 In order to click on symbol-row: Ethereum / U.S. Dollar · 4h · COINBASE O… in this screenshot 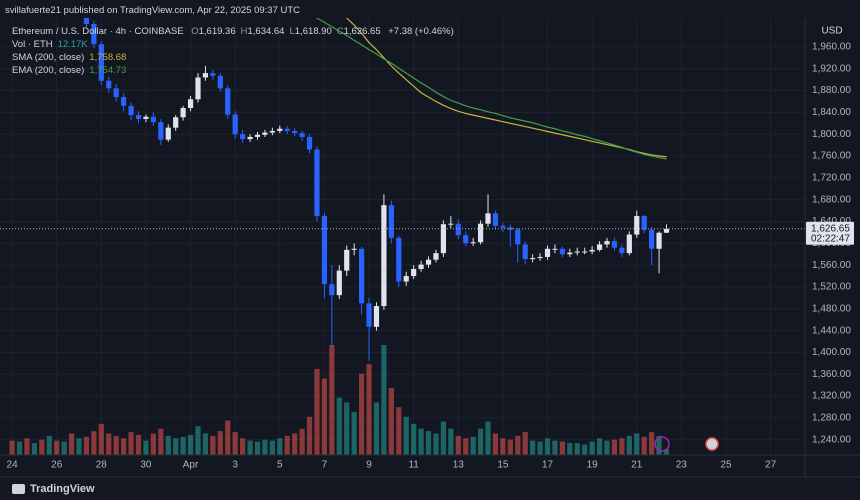, I will do `click(233, 31)`.